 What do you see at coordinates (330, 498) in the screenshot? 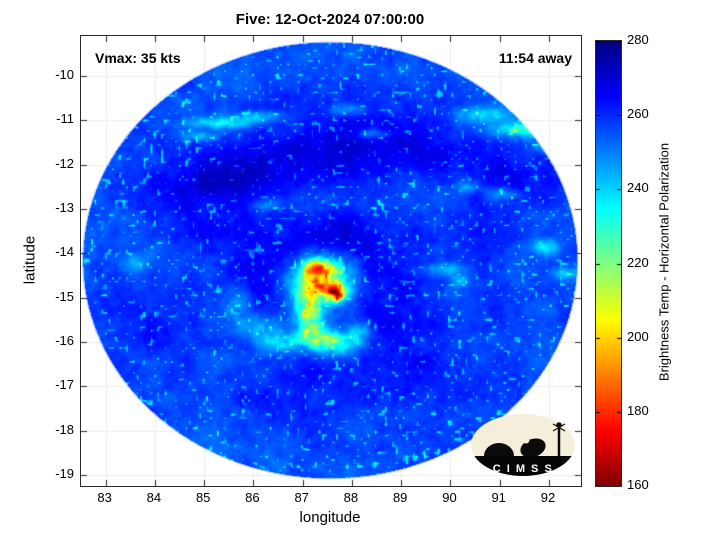
I see `x-axis-tick-labels: 83 84 85 86 87 88 89 90 91 92` at bounding box center [330, 498].